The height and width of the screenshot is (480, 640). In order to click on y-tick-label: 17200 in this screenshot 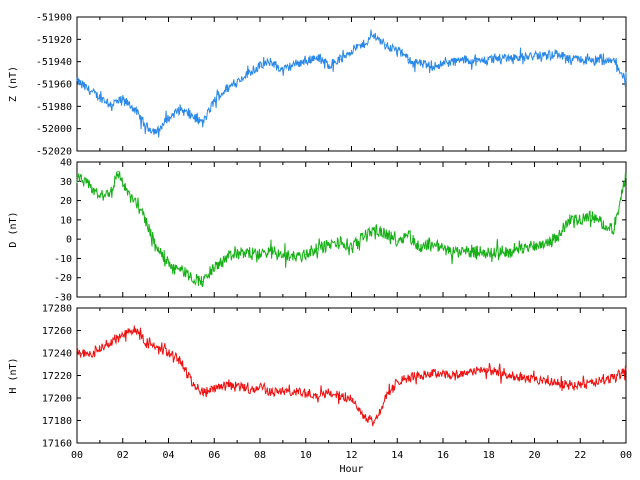, I will do `click(57, 399)`.